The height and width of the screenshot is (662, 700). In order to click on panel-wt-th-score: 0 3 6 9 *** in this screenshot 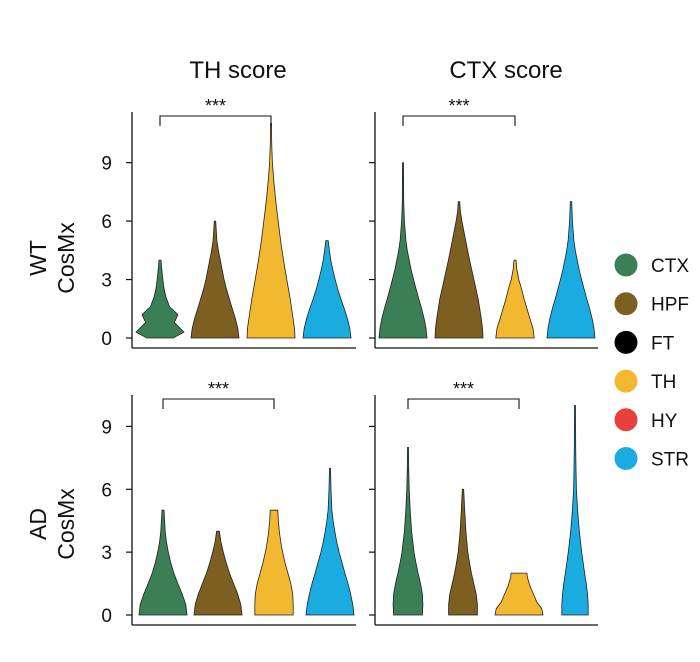, I will do `click(228, 223)`.